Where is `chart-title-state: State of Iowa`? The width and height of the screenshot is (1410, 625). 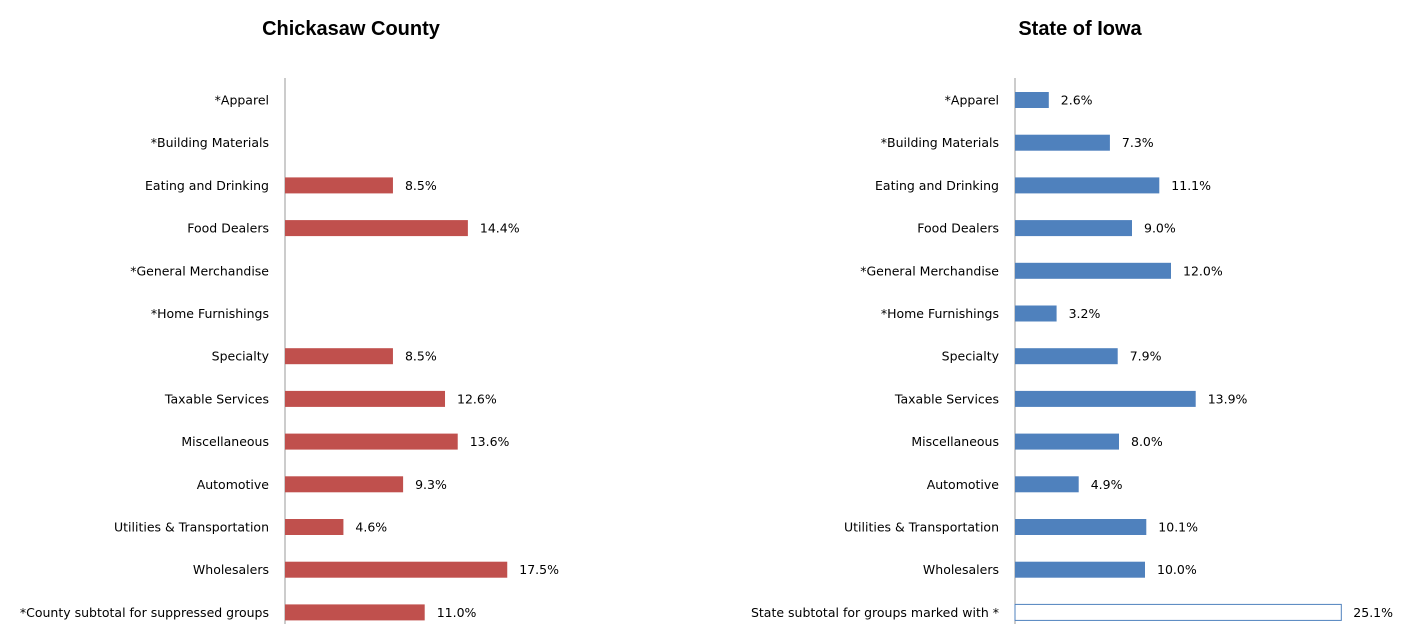 chart-title-state: State of Iowa is located at coordinates (1080, 29).